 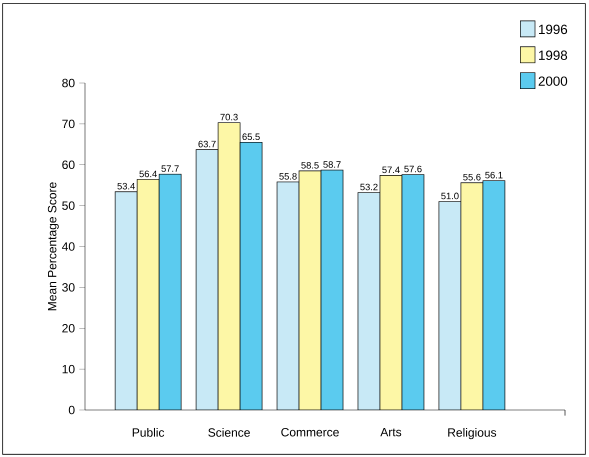 What do you see at coordinates (288, 176) in the screenshot?
I see `data-label: 55.8` at bounding box center [288, 176].